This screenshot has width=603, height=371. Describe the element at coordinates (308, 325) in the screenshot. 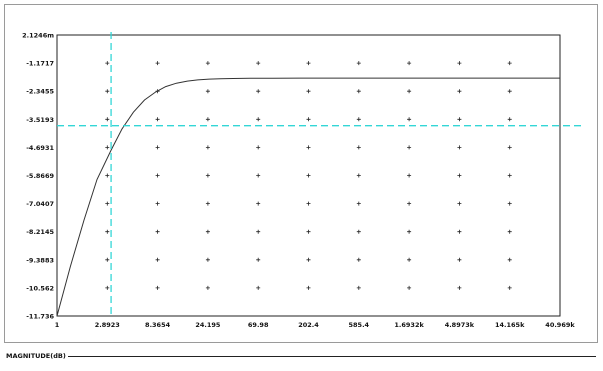

I see `x-tick-label: 202.4` at that location.